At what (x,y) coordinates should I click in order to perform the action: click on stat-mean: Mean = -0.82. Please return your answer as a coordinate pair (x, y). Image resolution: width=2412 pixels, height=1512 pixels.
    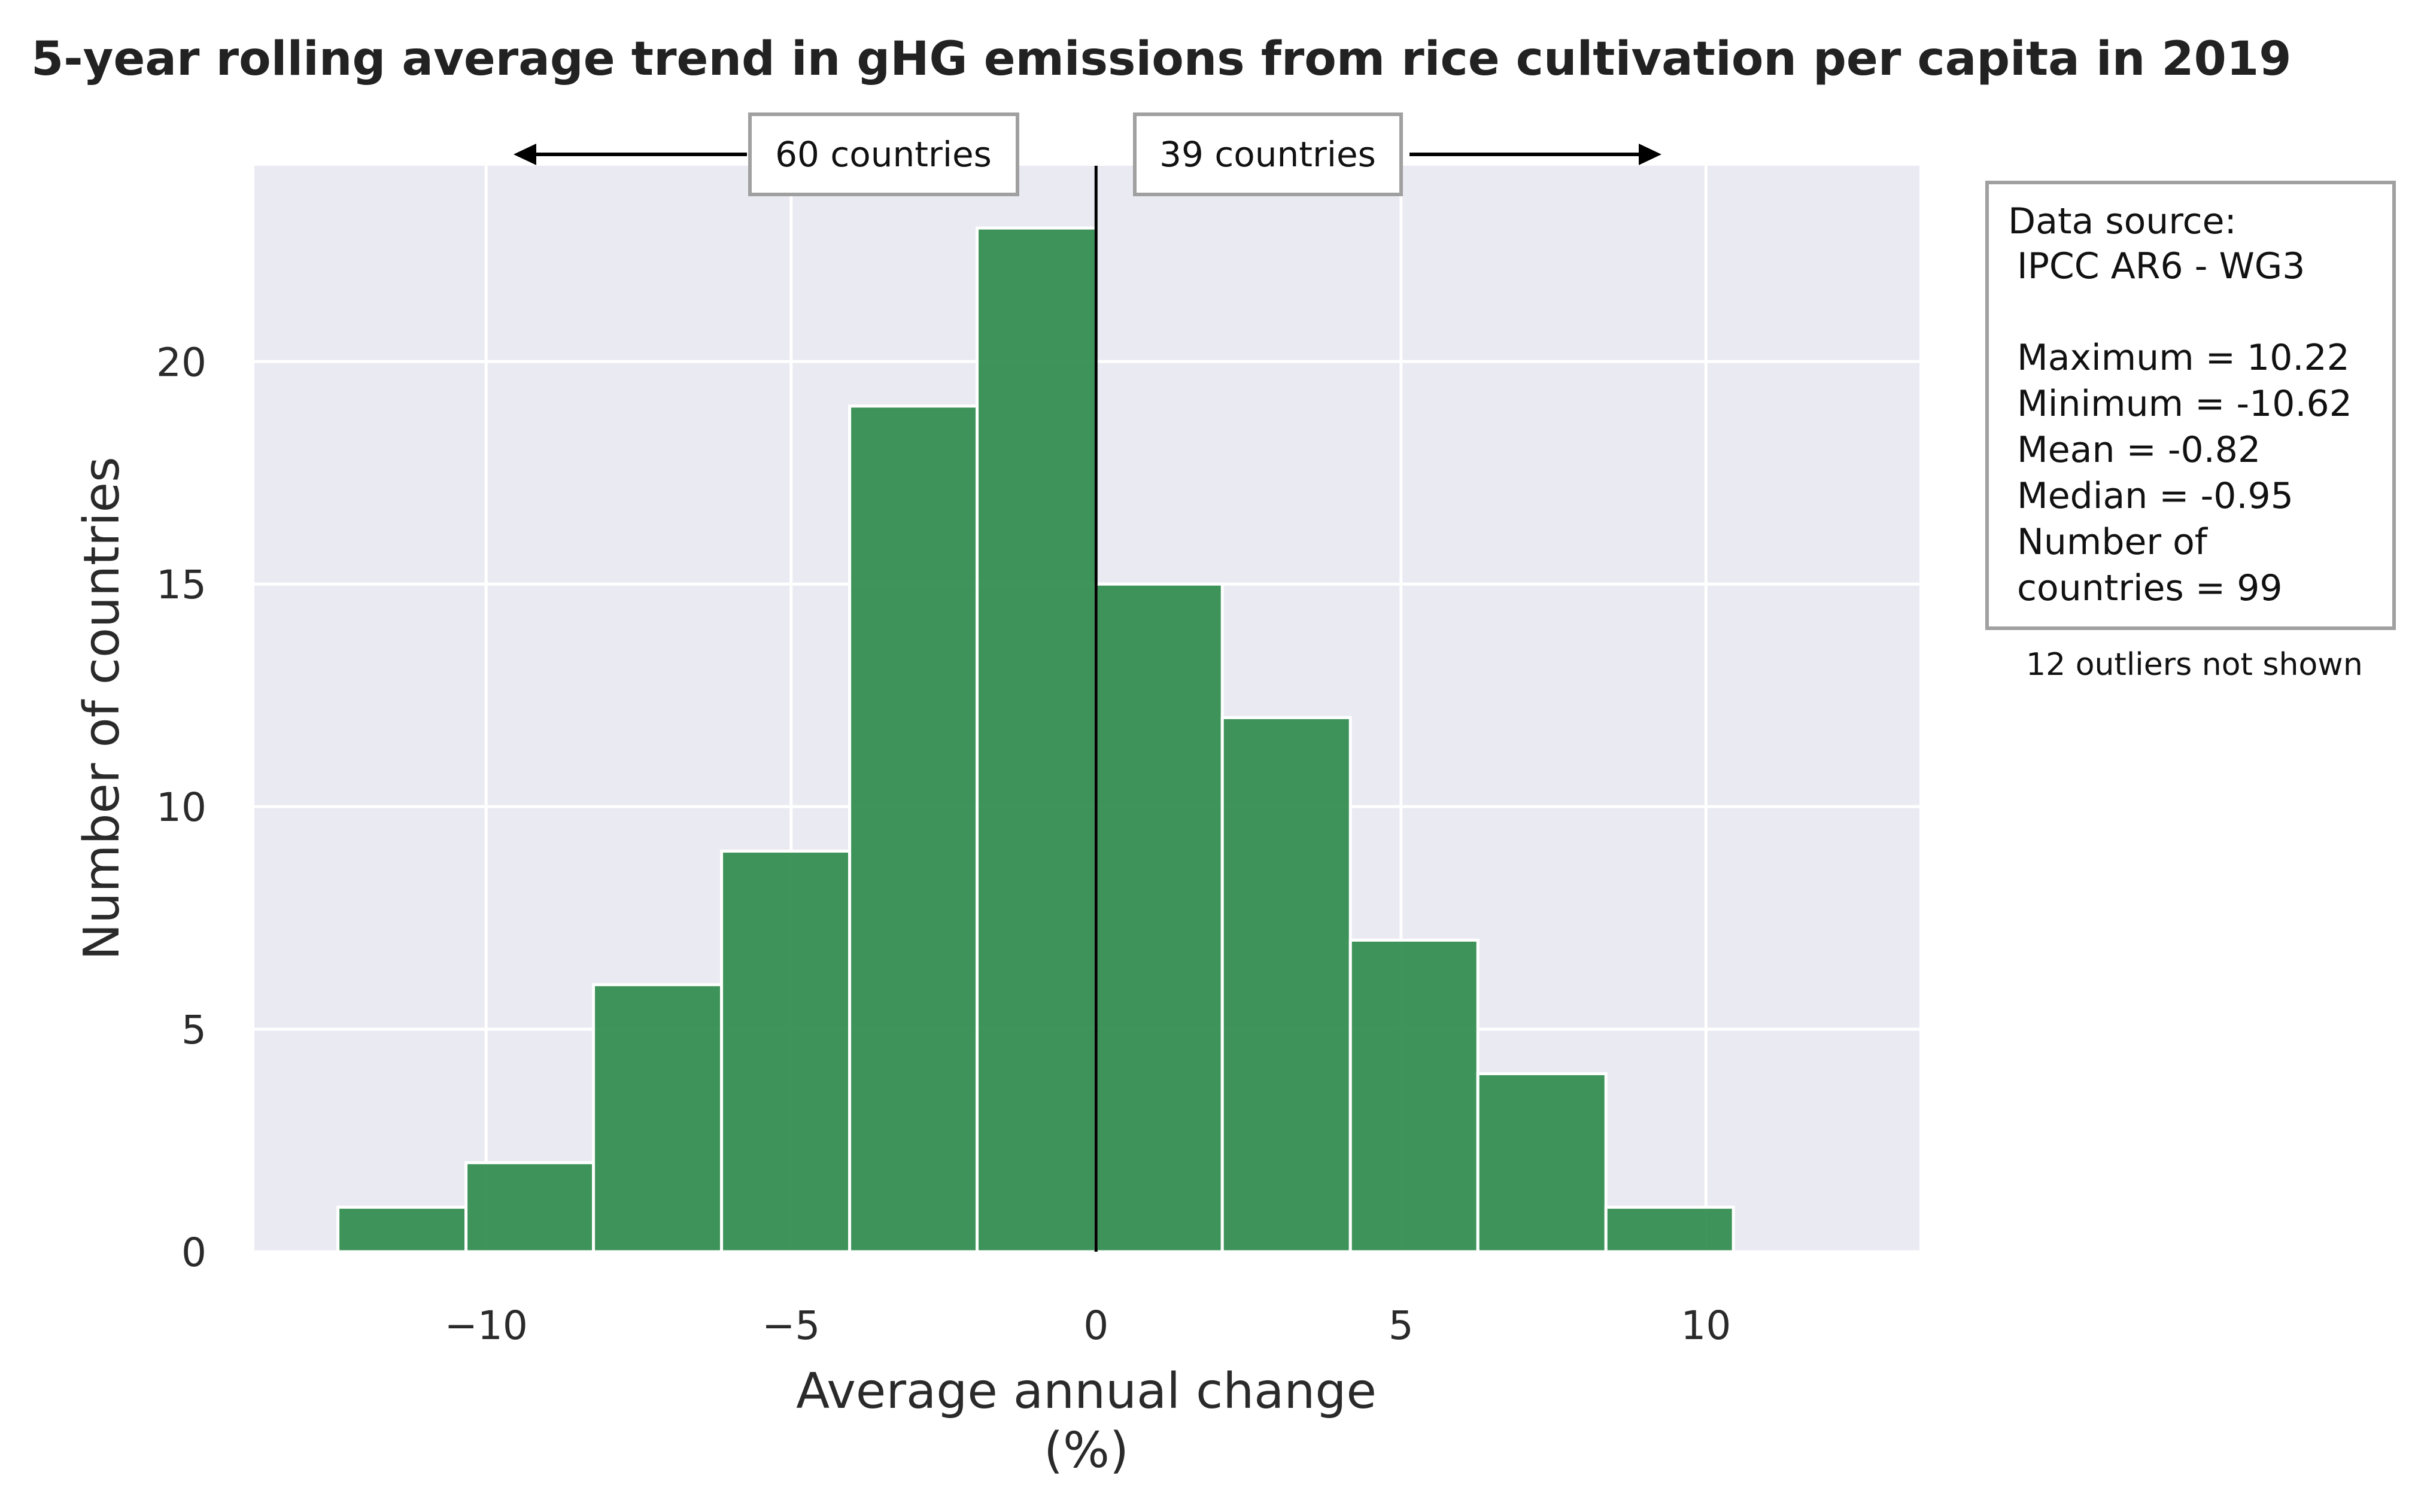
    Looking at the image, I should click on (2139, 450).